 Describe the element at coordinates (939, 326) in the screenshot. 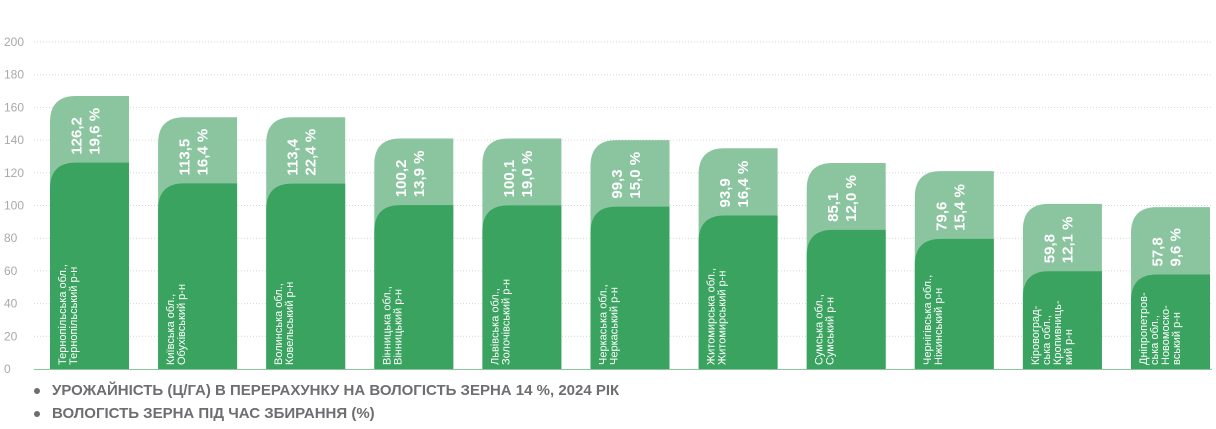

I see `category-label: Ніжинський р-н` at that location.